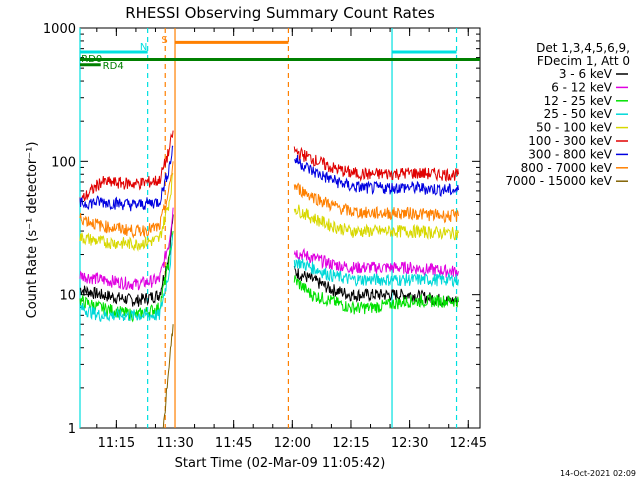  I want to click on x-tick-label: 12:30, so click(409, 443).